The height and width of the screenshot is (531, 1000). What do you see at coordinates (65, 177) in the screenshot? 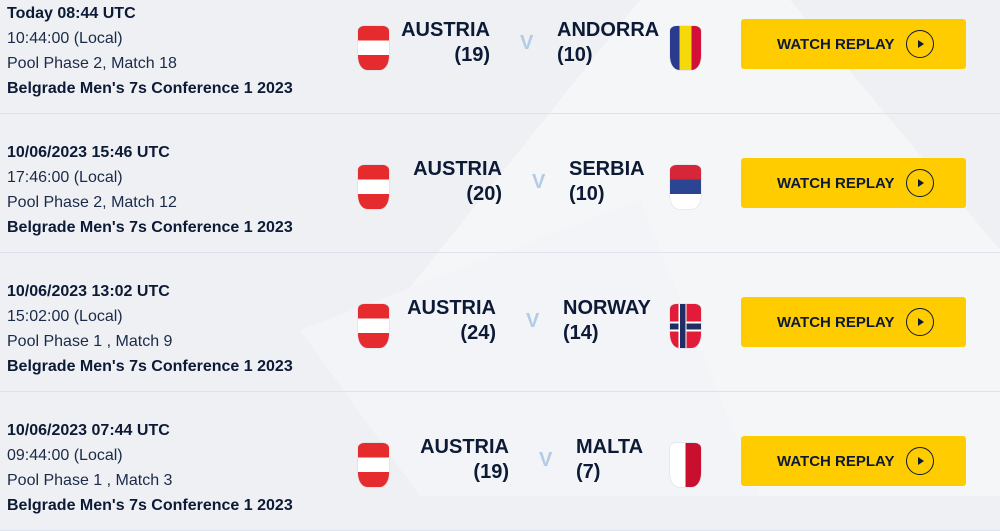
I see `match-local-time: 17:46:00 (Local)` at bounding box center [65, 177].